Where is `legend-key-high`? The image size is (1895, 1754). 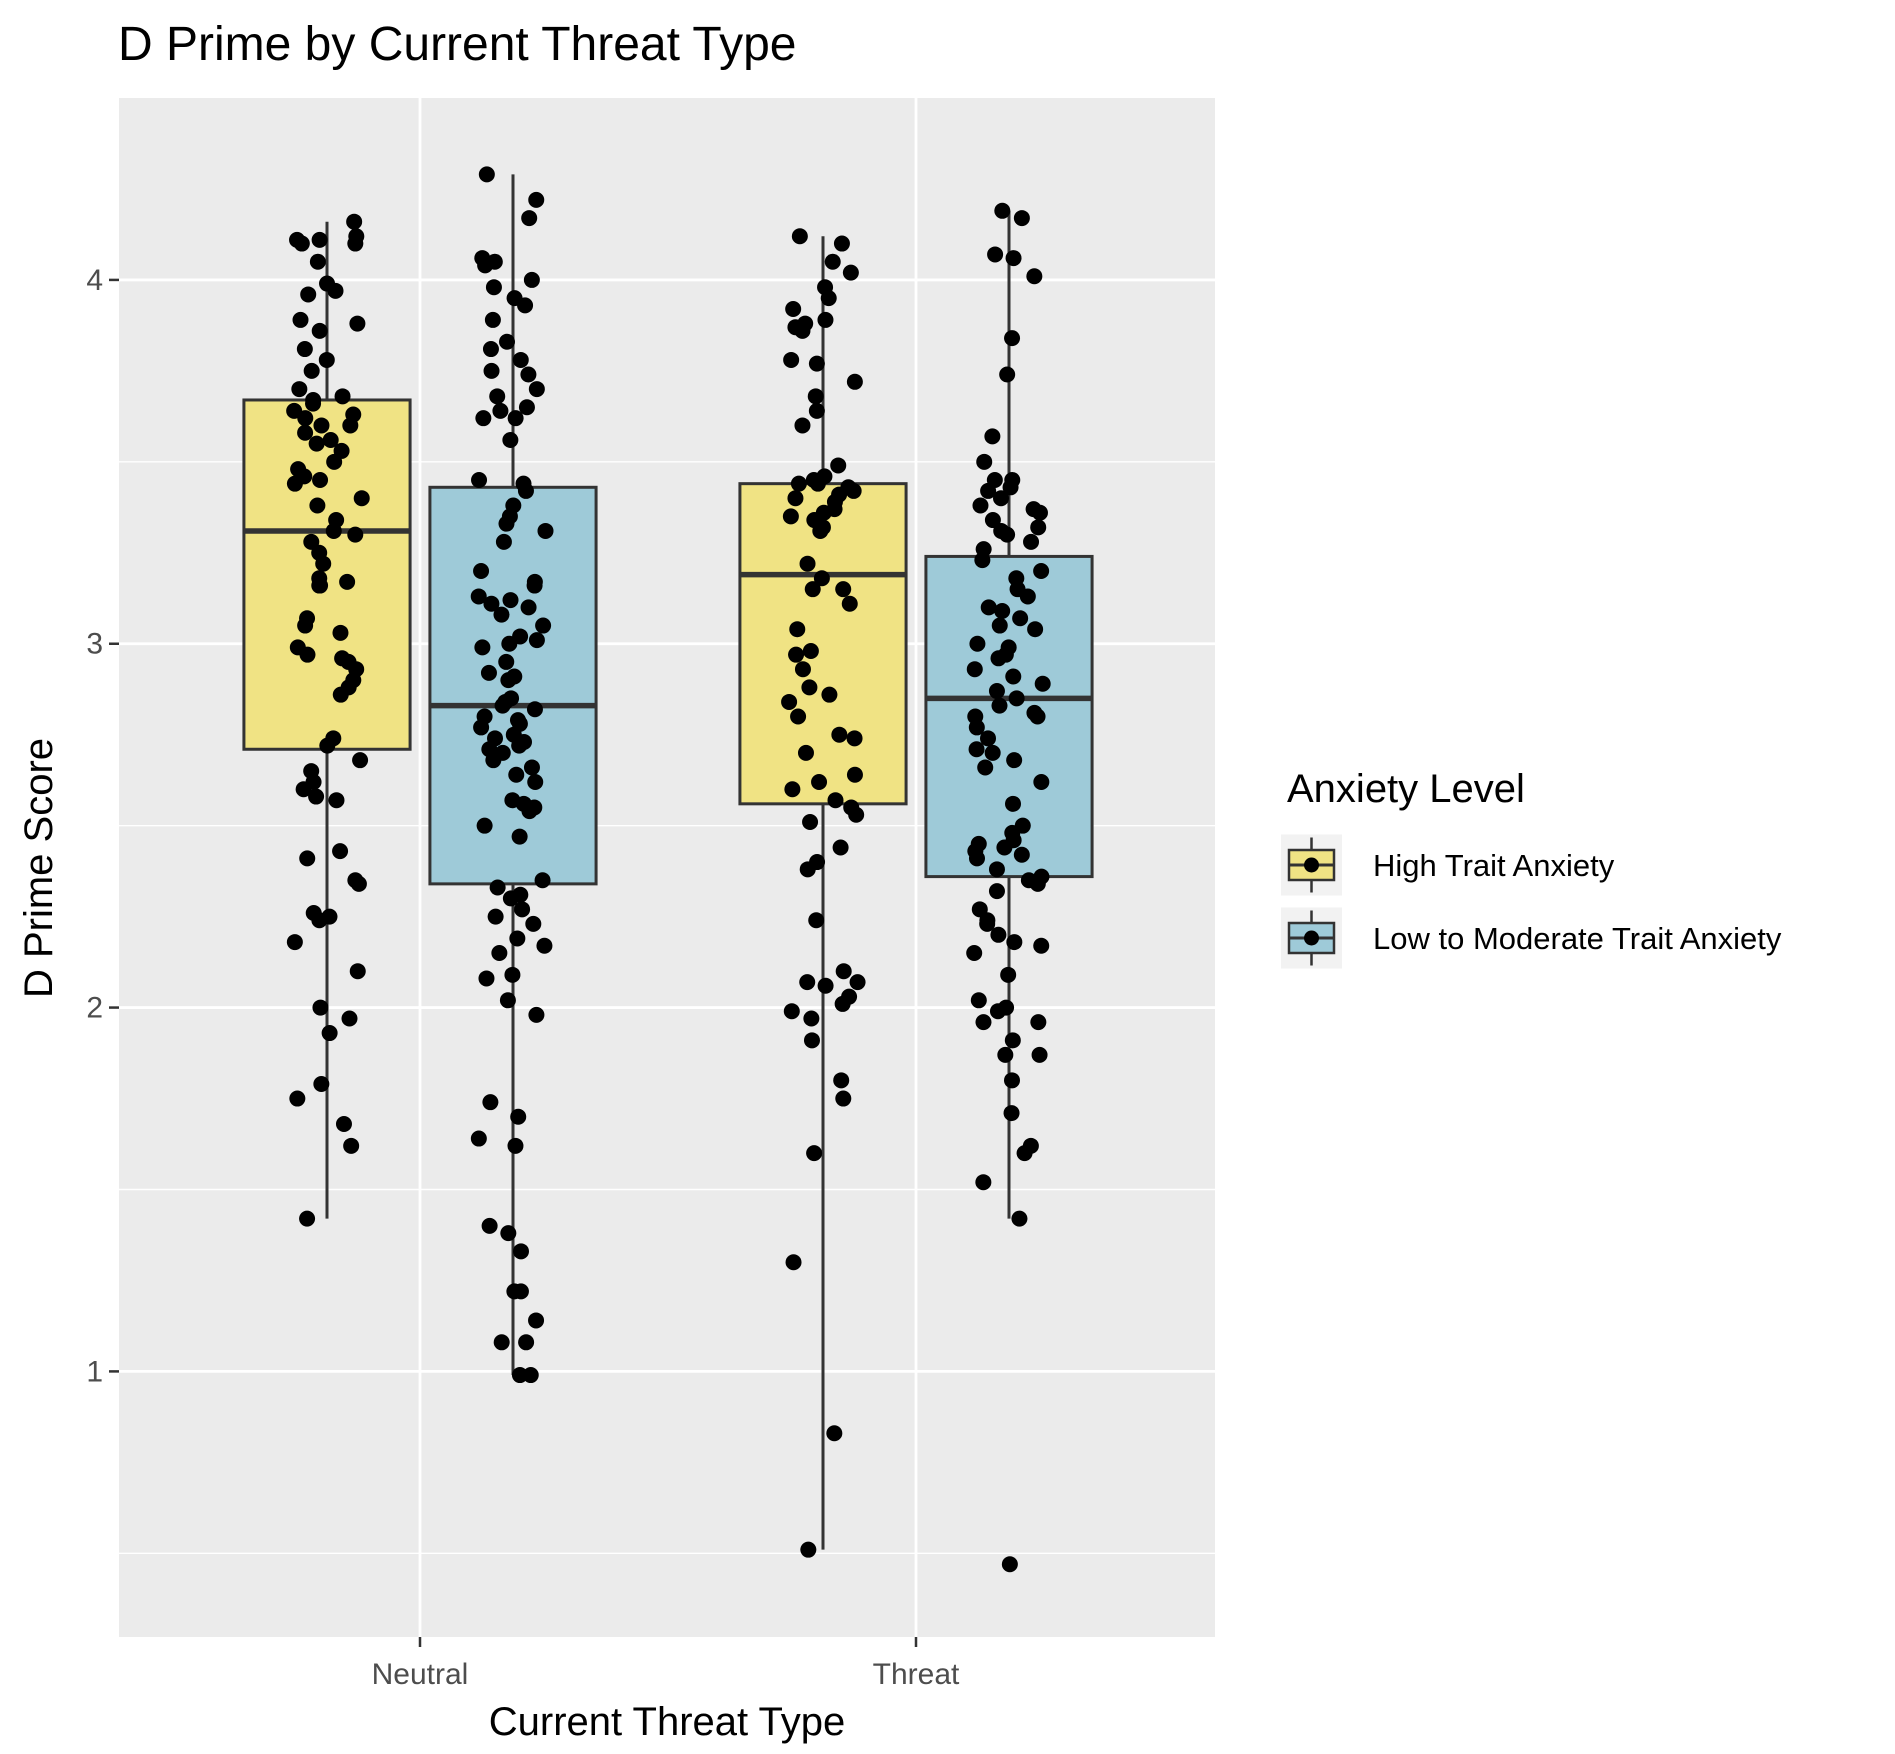
legend-key-high is located at coordinates (1311, 865).